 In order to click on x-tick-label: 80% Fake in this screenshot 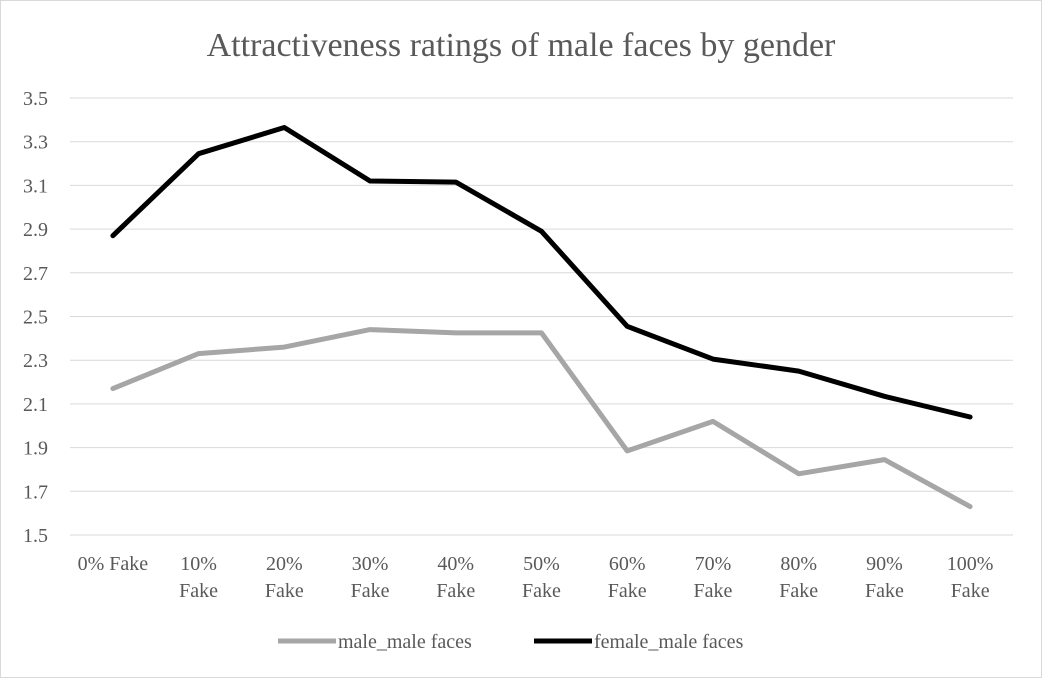, I will do `click(798, 577)`.